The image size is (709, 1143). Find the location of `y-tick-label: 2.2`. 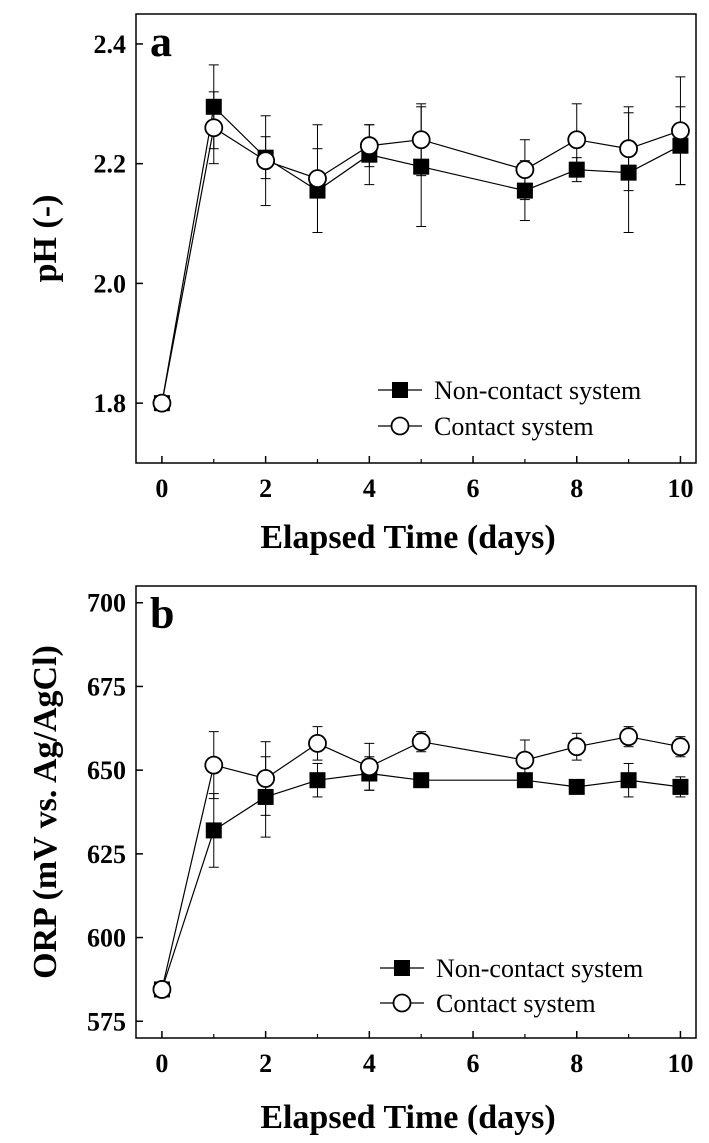

y-tick-label: 2.2 is located at coordinates (110, 164).